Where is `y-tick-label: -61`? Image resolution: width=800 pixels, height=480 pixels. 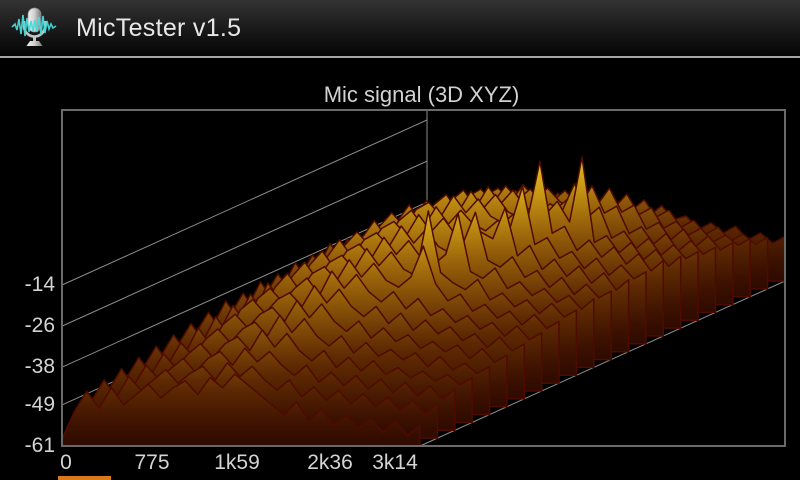
y-tick-label: -61 is located at coordinates (39, 445).